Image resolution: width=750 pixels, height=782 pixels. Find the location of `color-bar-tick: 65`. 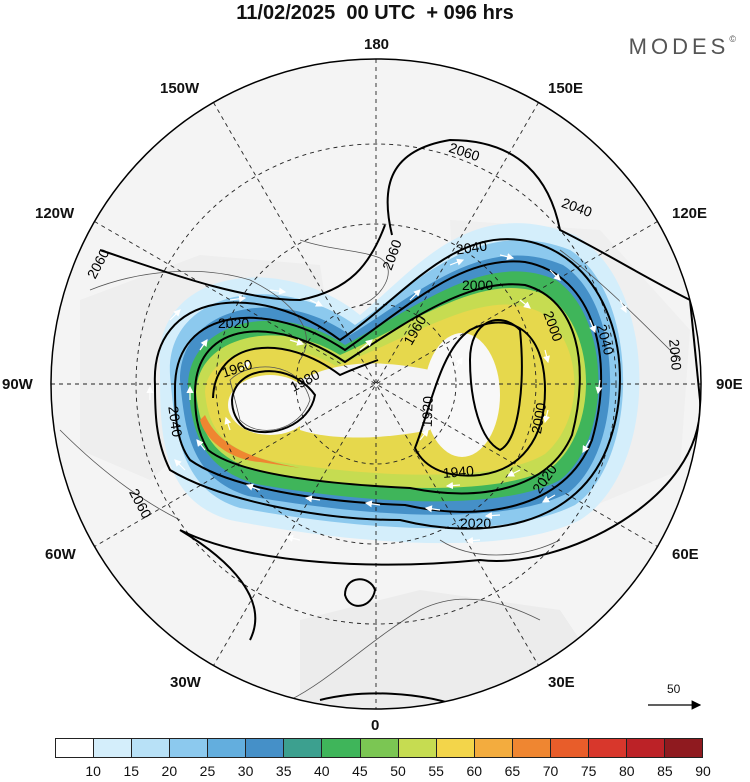

color-bar-tick: 65 is located at coordinates (512, 771).